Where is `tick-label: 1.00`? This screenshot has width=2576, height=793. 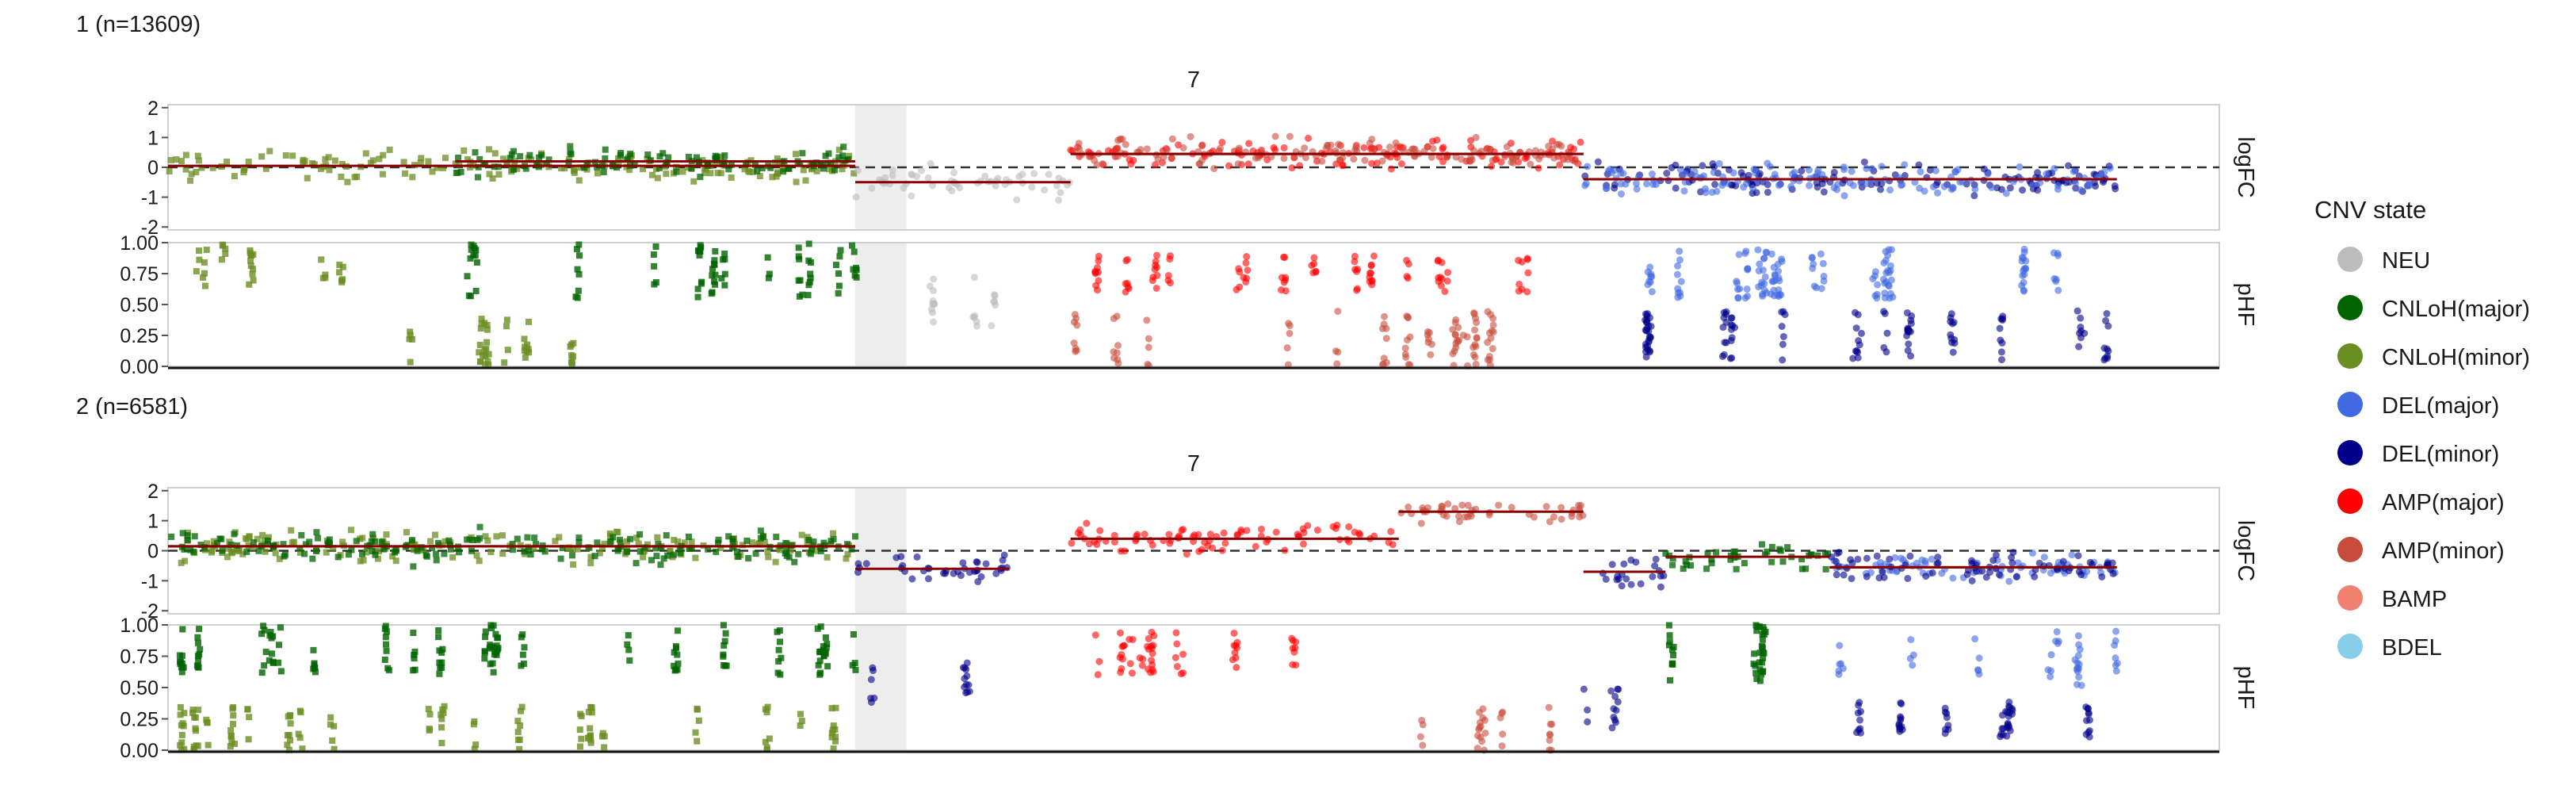 tick-label: 1.00 is located at coordinates (139, 244).